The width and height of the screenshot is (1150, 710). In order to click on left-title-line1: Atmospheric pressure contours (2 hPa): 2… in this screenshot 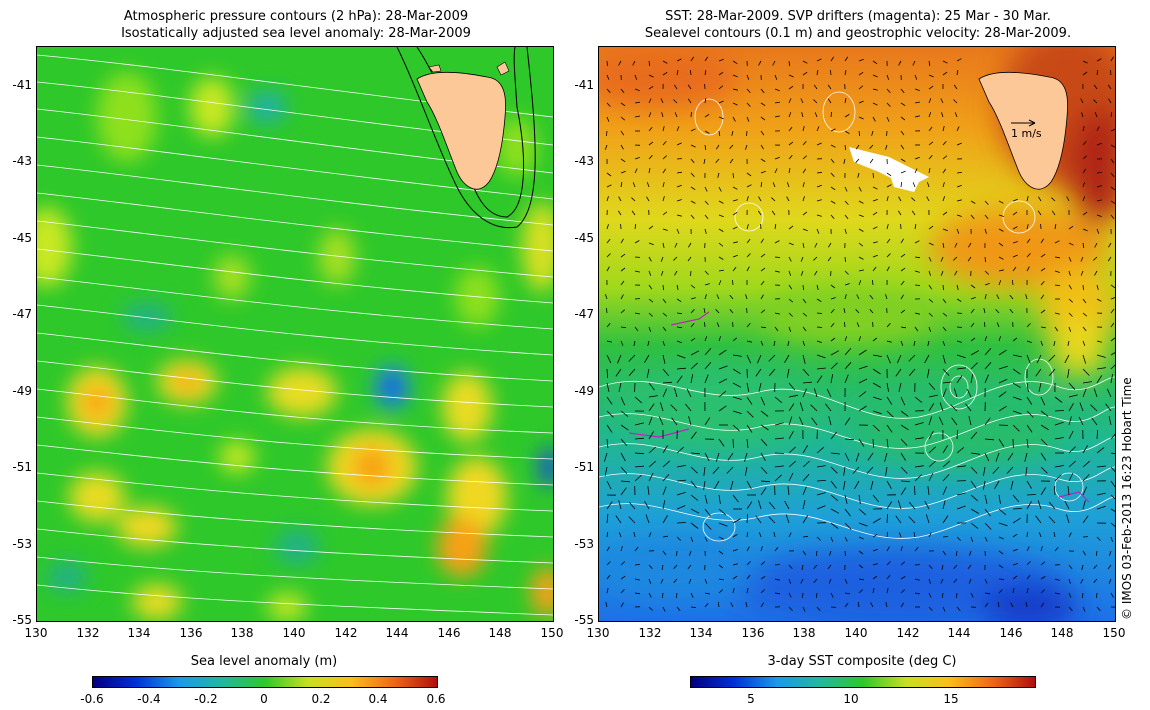, I will do `click(296, 16)`.